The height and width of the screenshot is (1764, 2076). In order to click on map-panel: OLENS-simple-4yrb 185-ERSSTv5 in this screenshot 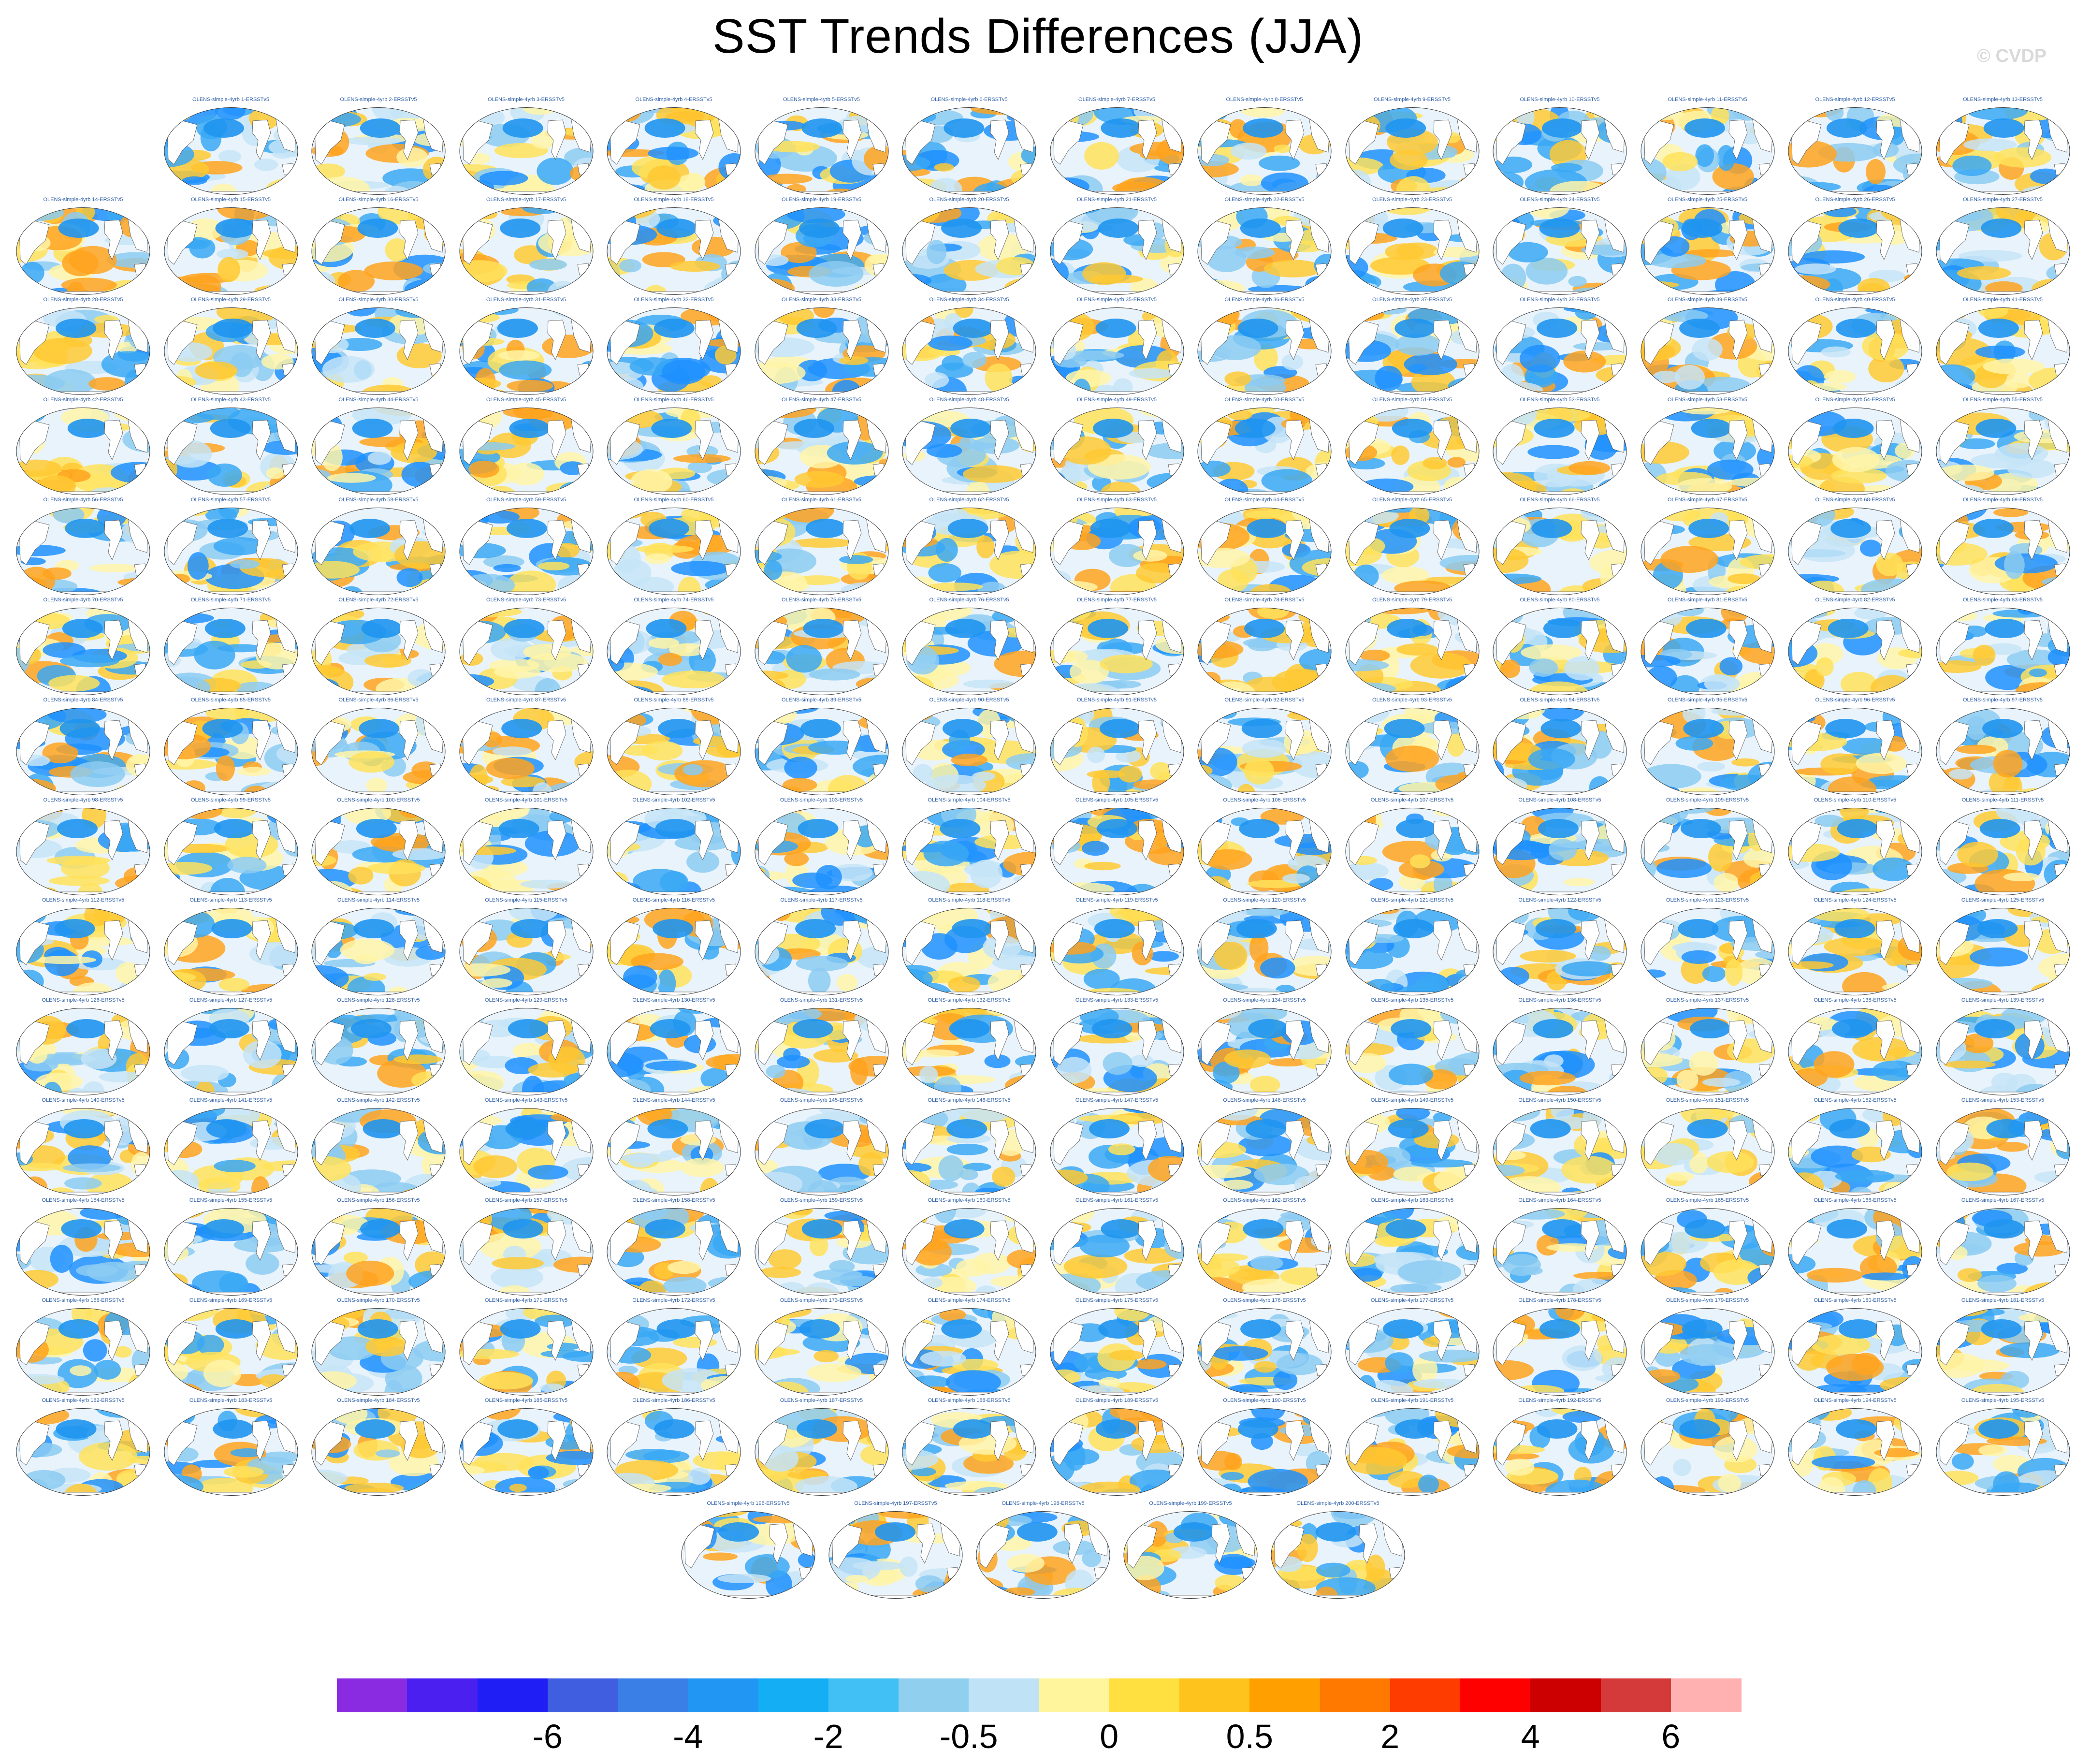, I will do `click(526, 1450)`.